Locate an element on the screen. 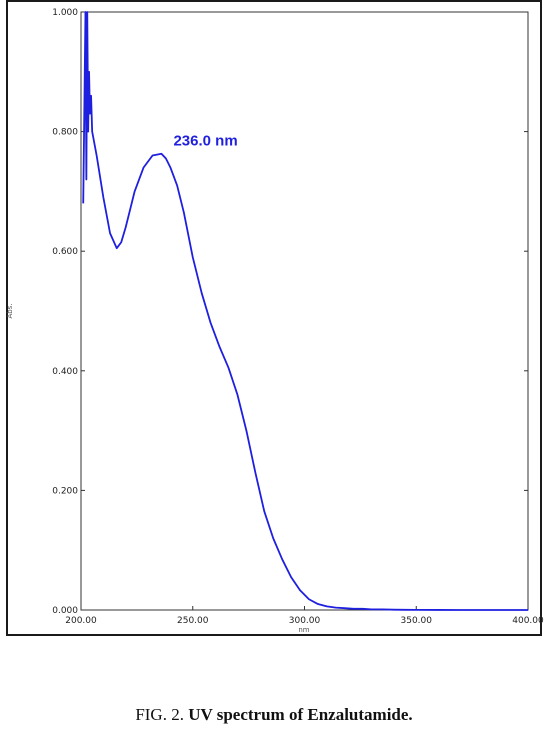  x-tick-label: 300.00 is located at coordinates (305, 621).